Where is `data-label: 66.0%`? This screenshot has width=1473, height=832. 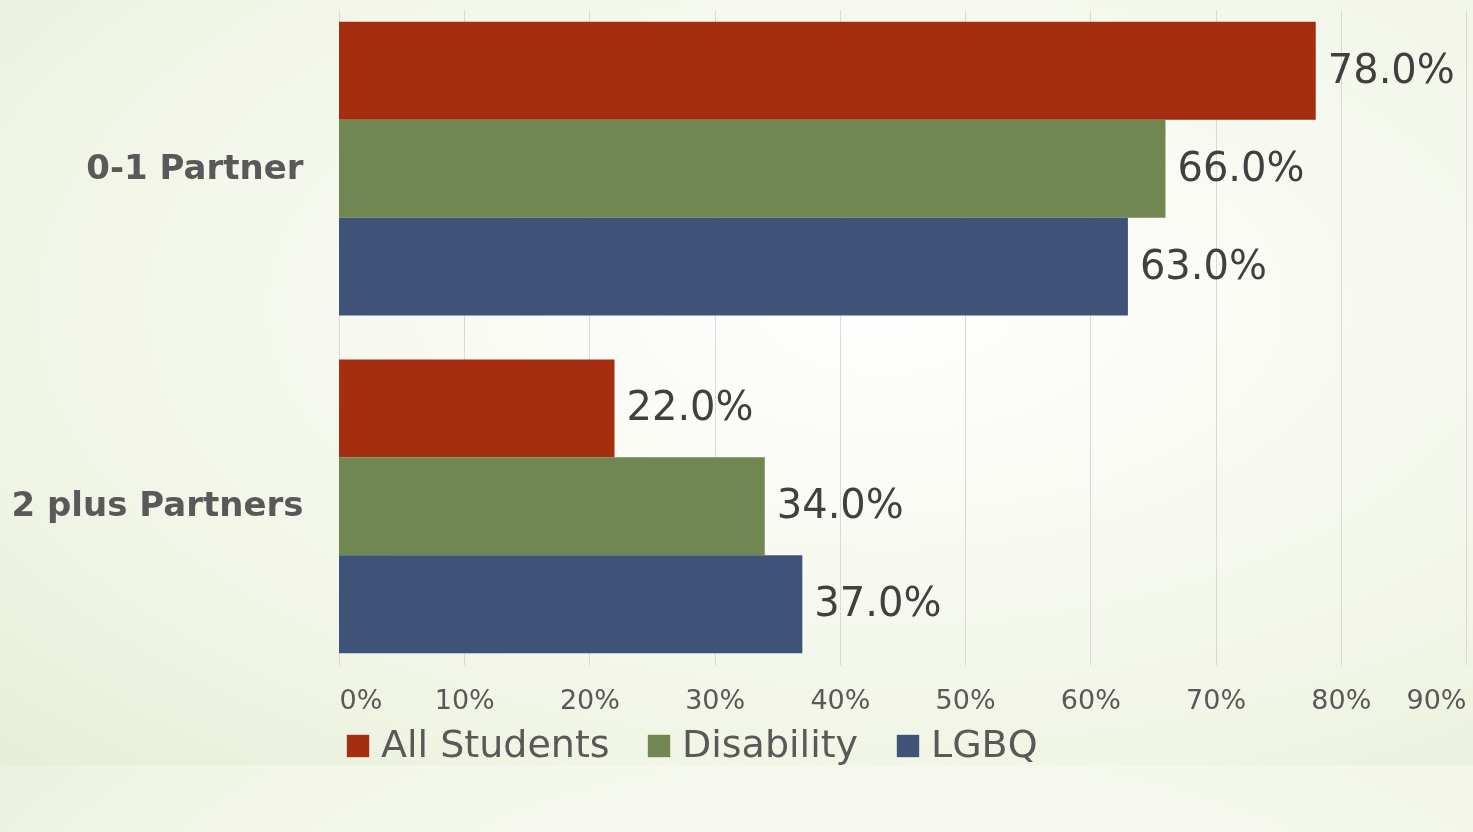 data-label: 66.0% is located at coordinates (1241, 166).